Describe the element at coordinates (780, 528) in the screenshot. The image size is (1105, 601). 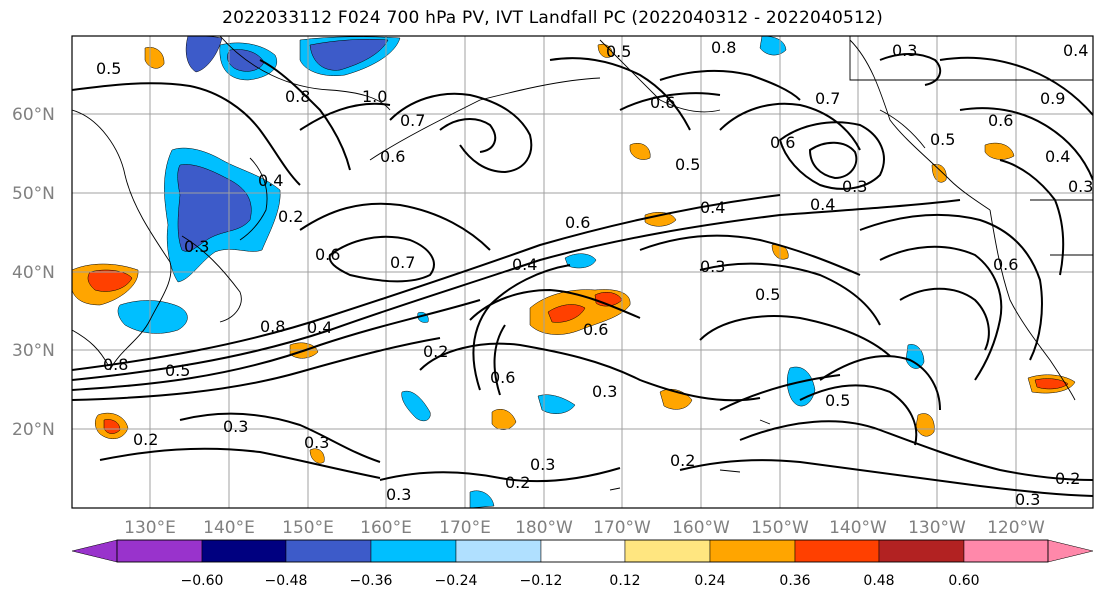
I see `lon-tick-label: 150°W` at that location.